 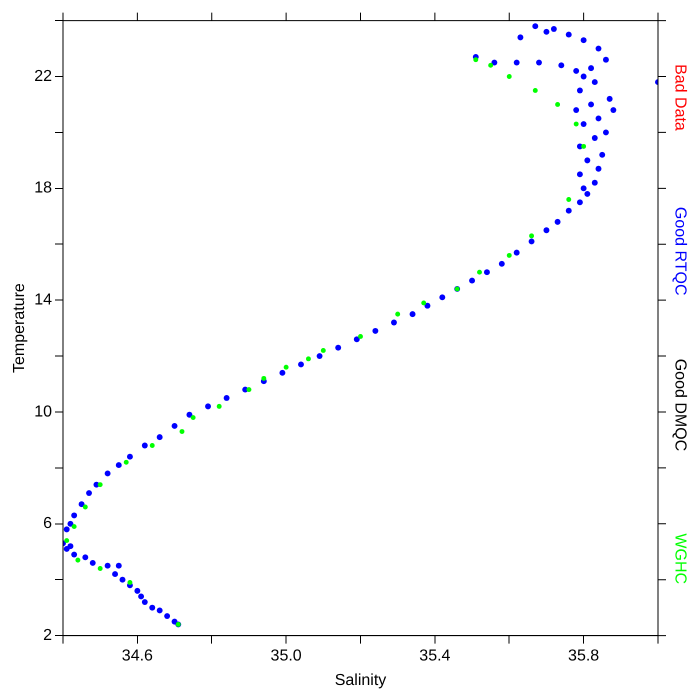 What do you see at coordinates (286, 656) in the screenshot?
I see `x-tick-label: 35.0` at bounding box center [286, 656].